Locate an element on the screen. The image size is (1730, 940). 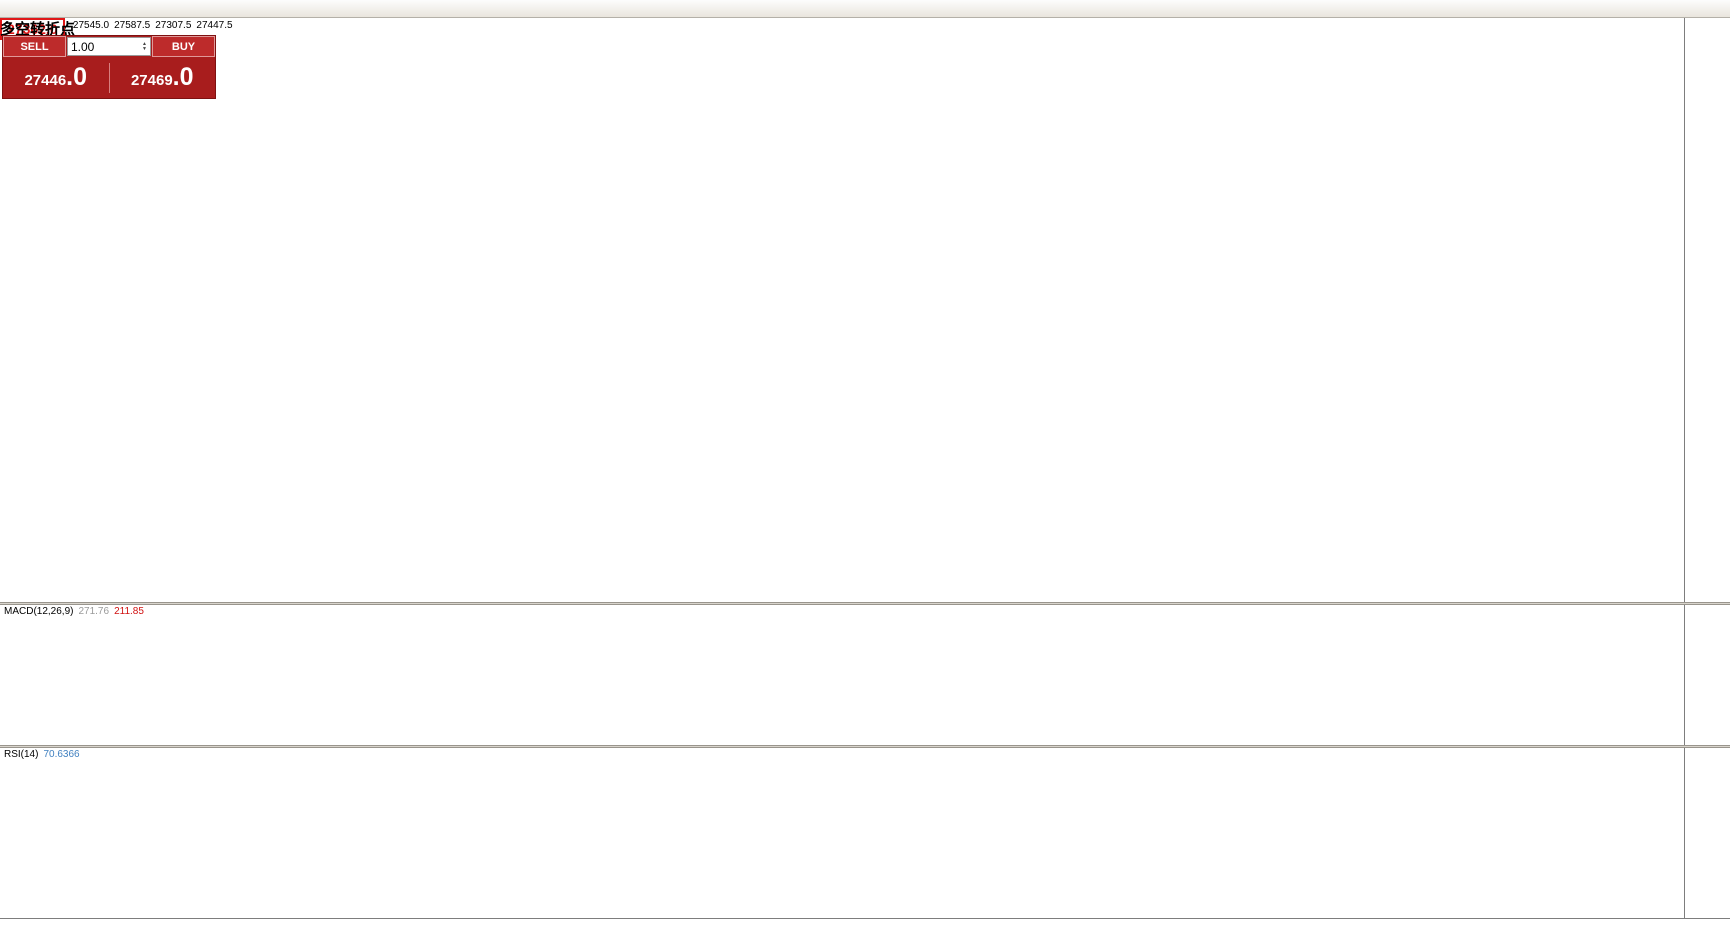
high-value: 27587.5 is located at coordinates (132, 25).